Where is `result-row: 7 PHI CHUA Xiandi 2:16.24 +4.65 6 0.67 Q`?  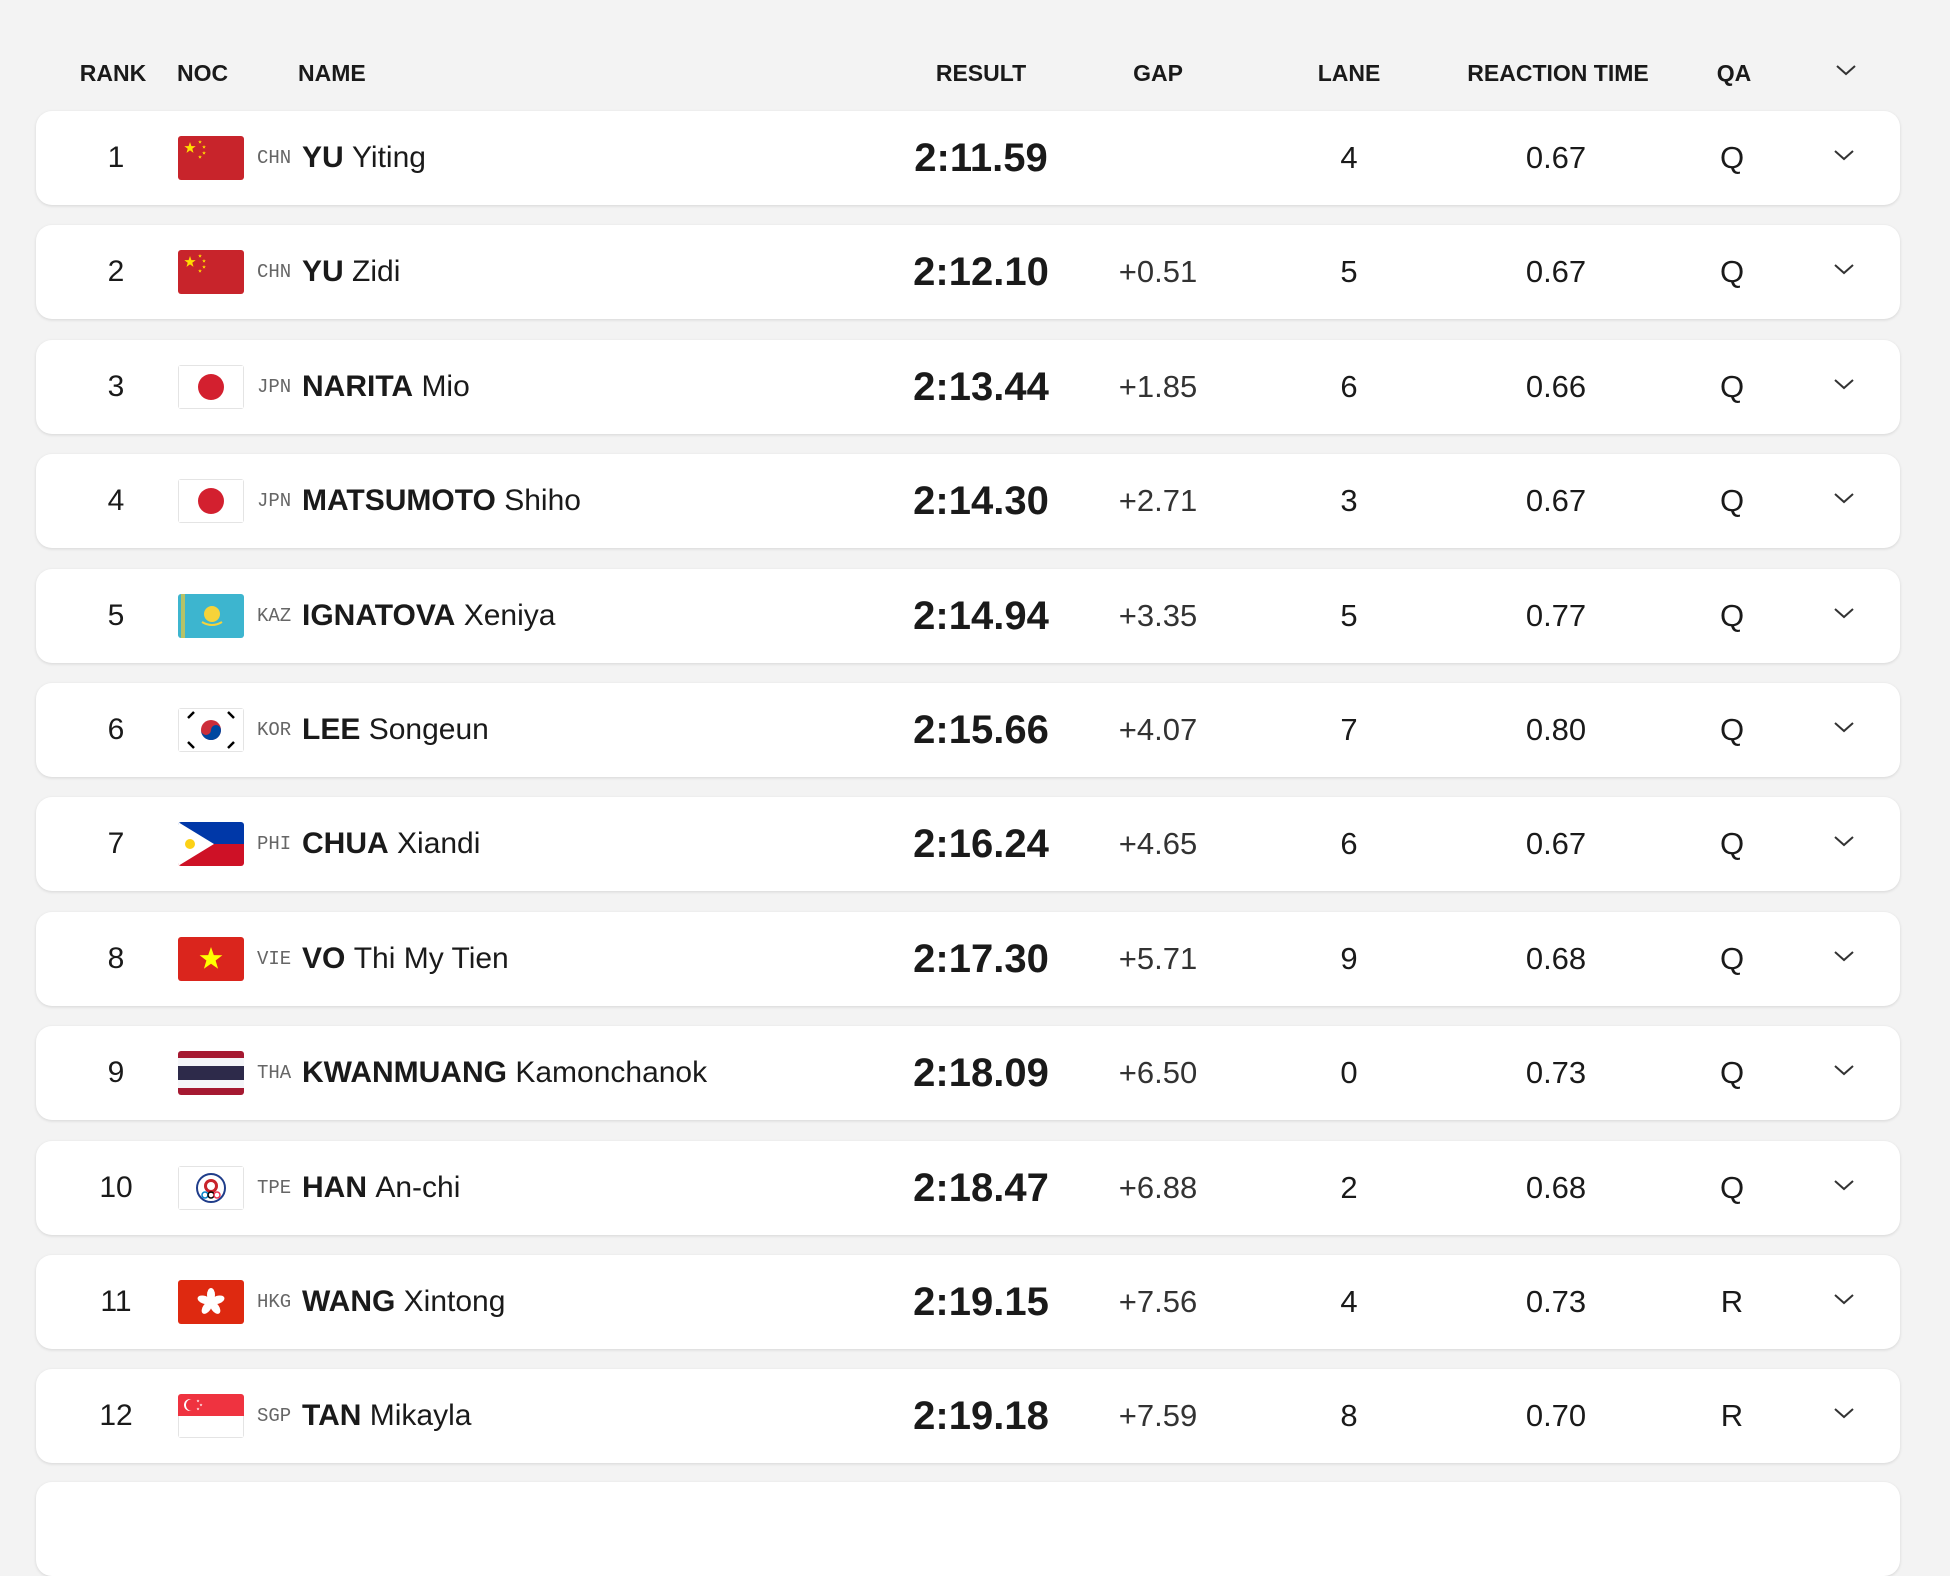 result-row: 7 PHI CHUA Xiandi 2:16.24 +4.65 6 0.67 Q is located at coordinates (968, 844).